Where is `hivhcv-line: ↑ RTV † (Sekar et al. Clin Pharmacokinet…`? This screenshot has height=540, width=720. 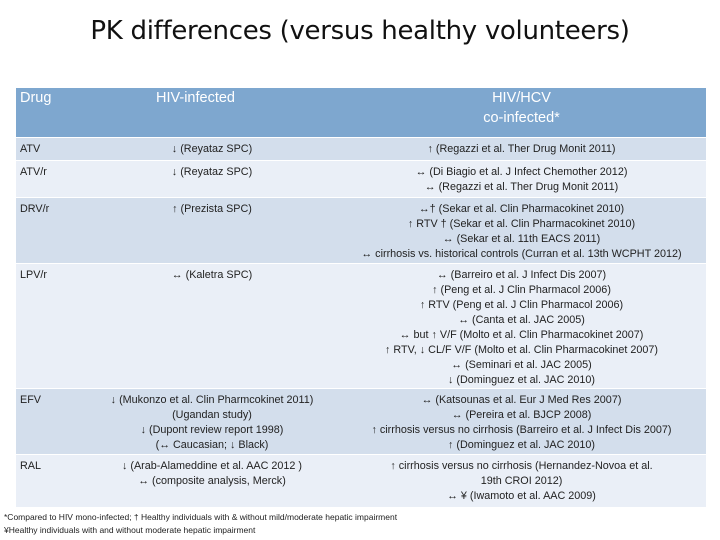 hivhcv-line: ↑ RTV † (Sekar et al. Clin Pharmacokinet… is located at coordinates (521, 224).